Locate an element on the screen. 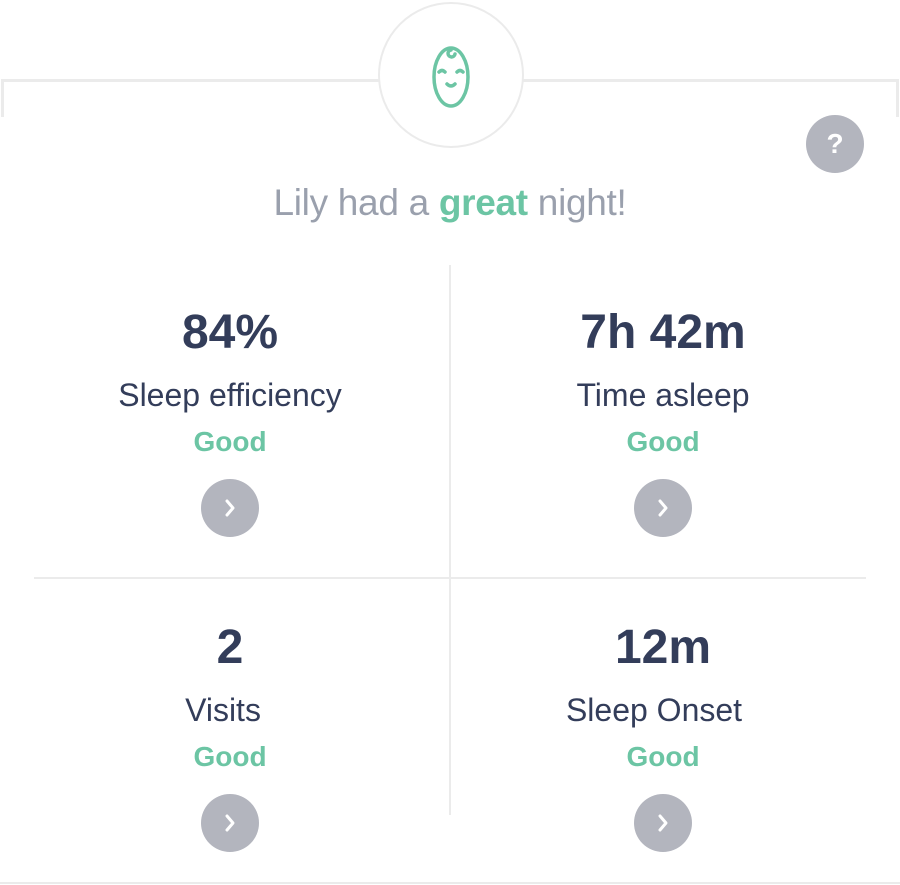 This screenshot has height=885, width=900. metric-label: Sleep efficiency is located at coordinates (230, 395).